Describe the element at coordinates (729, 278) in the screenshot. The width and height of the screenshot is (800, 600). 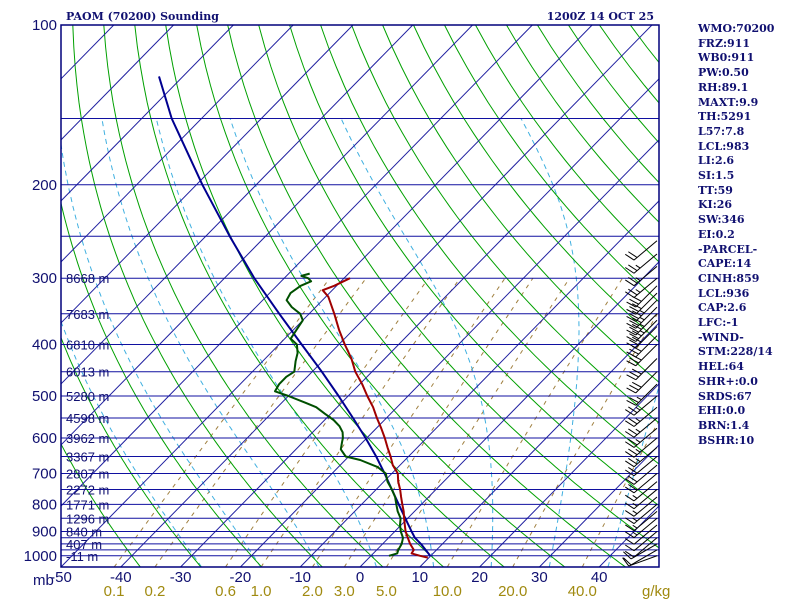
I see `index-item: CINH:859` at that location.